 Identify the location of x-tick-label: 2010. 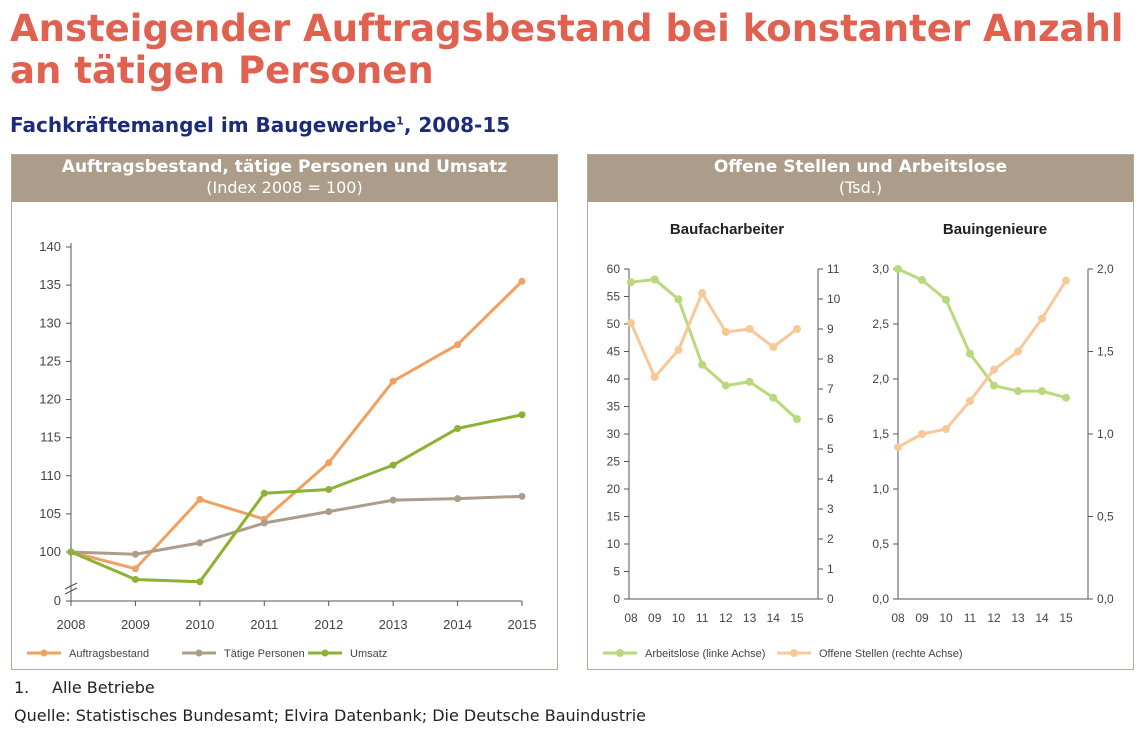
(199, 624).